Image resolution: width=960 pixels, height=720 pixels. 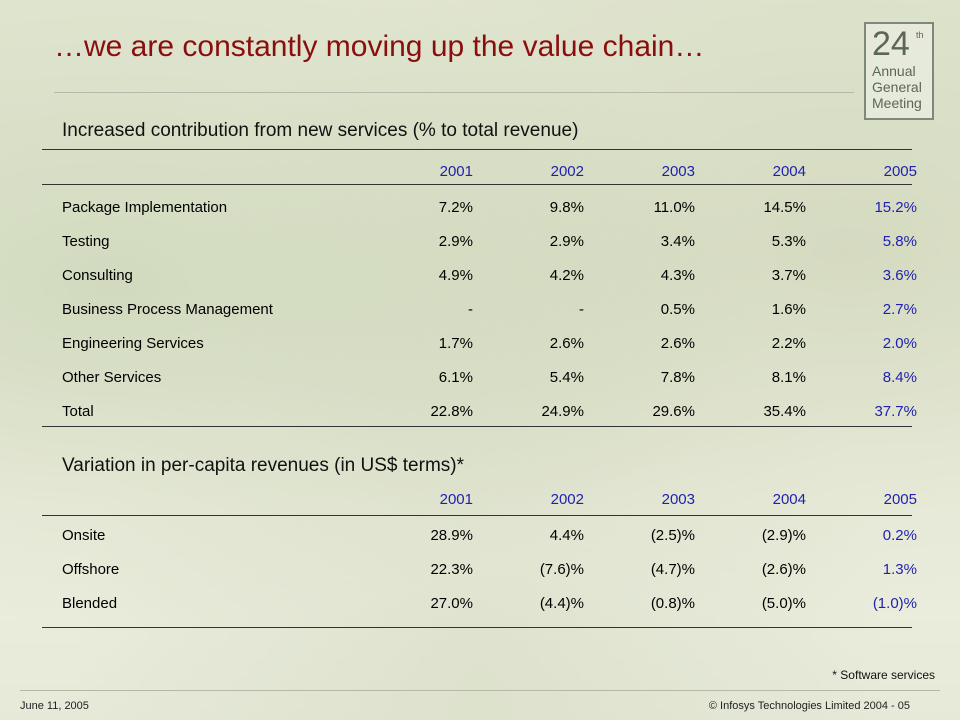 What do you see at coordinates (455, 207) in the screenshot?
I see `cell-2001: 7.2%` at bounding box center [455, 207].